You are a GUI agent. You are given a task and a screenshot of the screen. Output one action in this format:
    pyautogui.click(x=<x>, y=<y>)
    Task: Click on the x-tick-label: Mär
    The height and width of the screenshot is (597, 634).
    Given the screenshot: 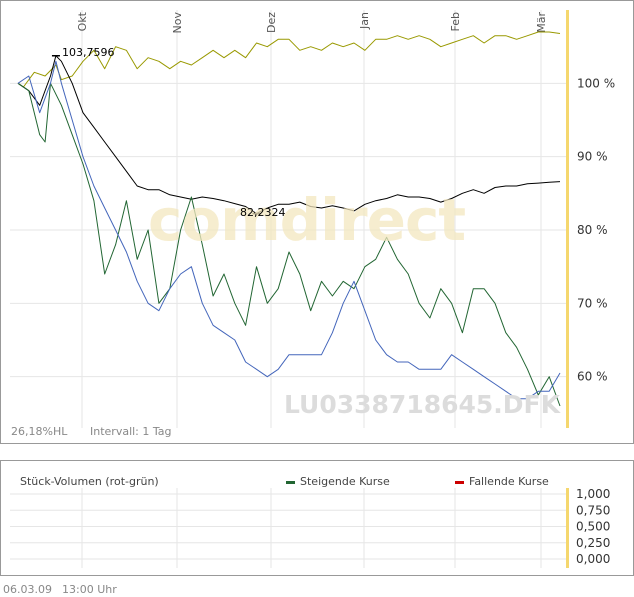 What is the action you would take?
    pyautogui.click(x=541, y=22)
    